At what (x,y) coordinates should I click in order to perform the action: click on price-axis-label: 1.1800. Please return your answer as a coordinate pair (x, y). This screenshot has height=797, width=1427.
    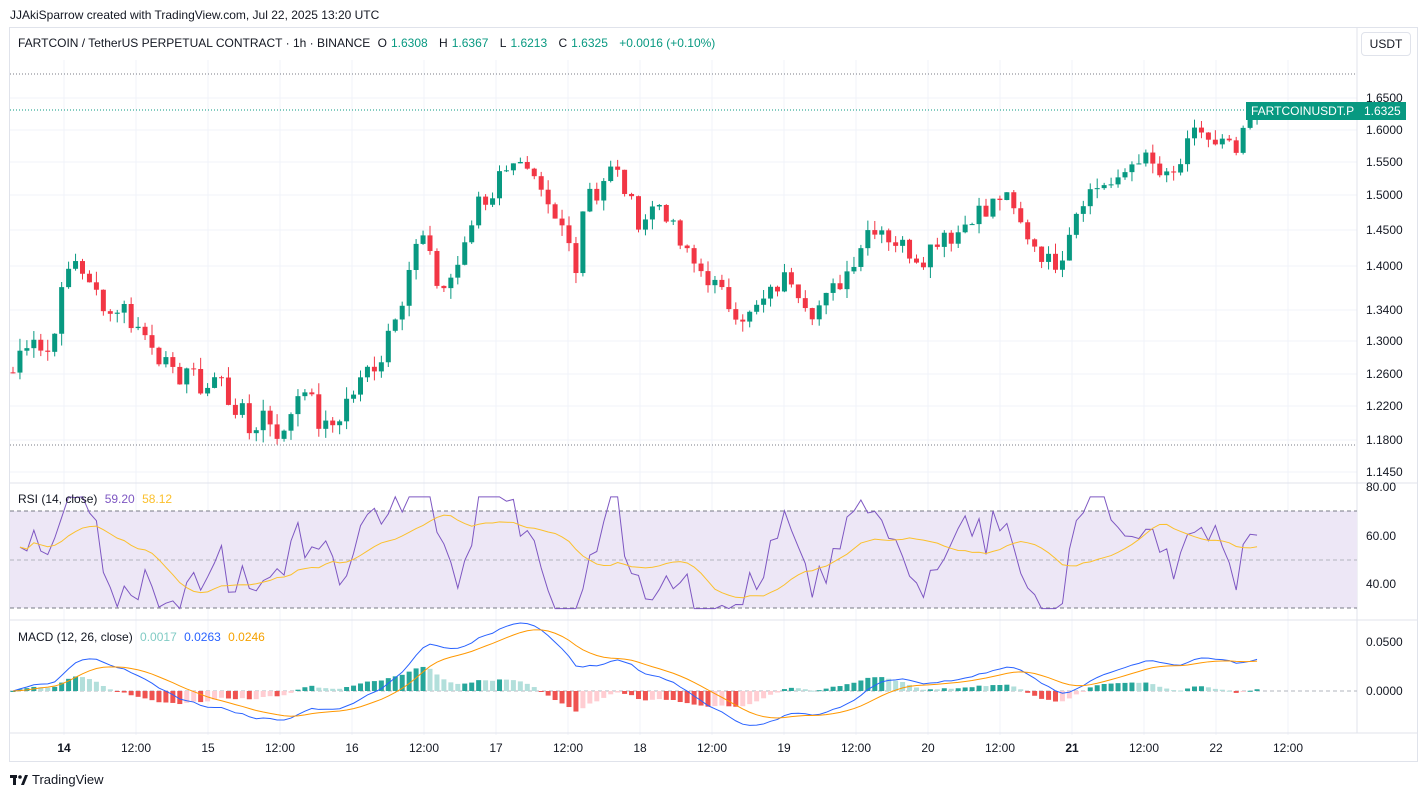
    Looking at the image, I should click on (1384, 440).